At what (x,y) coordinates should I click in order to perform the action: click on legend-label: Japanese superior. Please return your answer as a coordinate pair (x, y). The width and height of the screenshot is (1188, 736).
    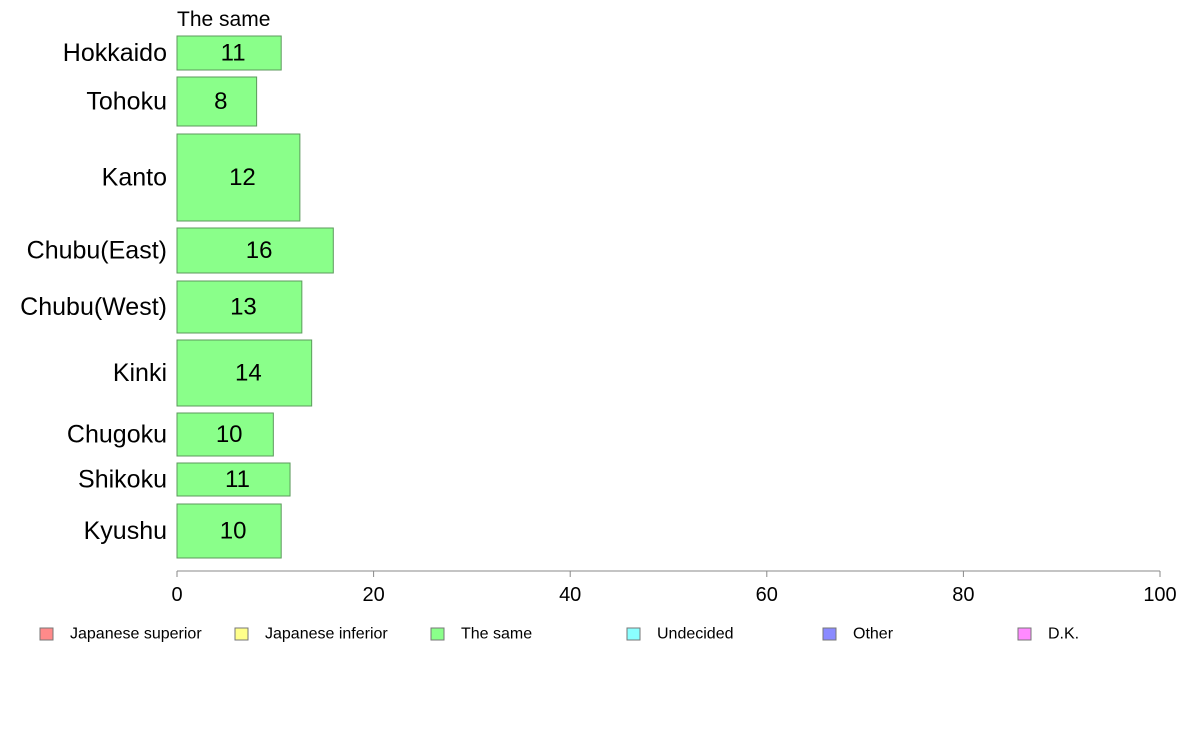
    Looking at the image, I should click on (136, 634).